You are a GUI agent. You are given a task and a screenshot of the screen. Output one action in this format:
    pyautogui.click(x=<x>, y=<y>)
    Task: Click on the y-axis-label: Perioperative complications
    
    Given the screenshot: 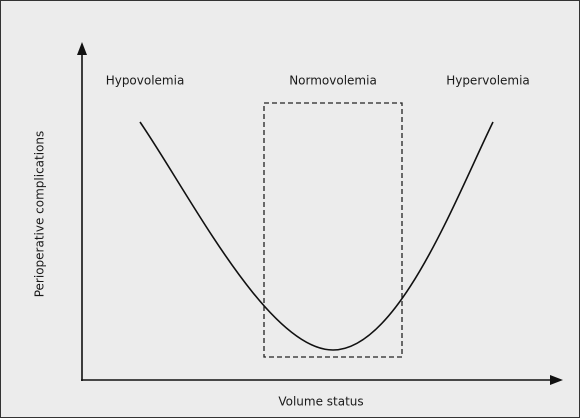 What is the action you would take?
    pyautogui.click(x=40, y=214)
    